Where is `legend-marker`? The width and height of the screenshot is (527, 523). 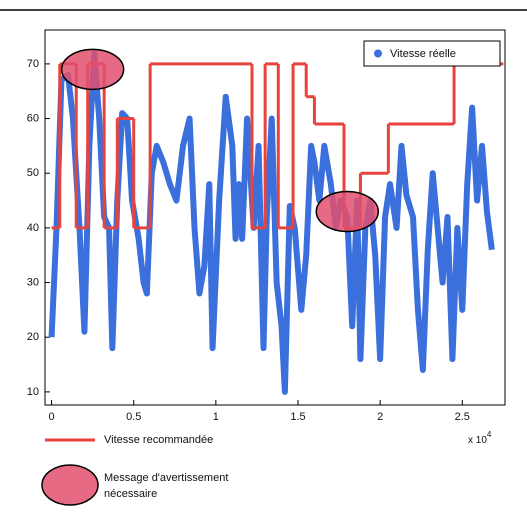 legend-marker is located at coordinates (378, 53).